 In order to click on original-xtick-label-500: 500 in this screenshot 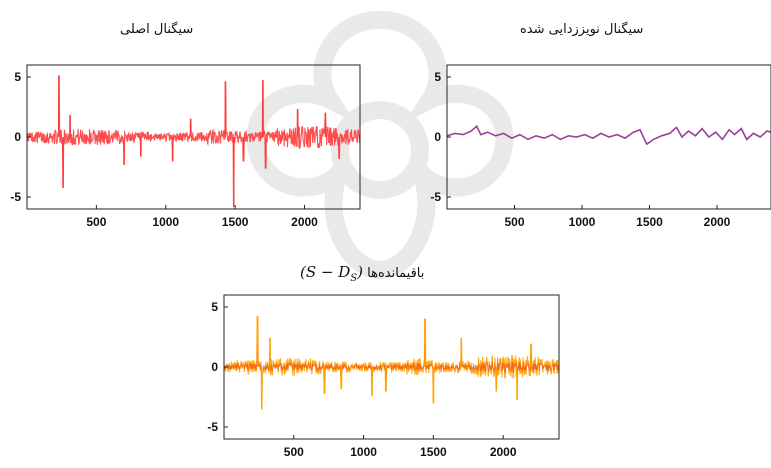, I will do `click(96, 222)`.